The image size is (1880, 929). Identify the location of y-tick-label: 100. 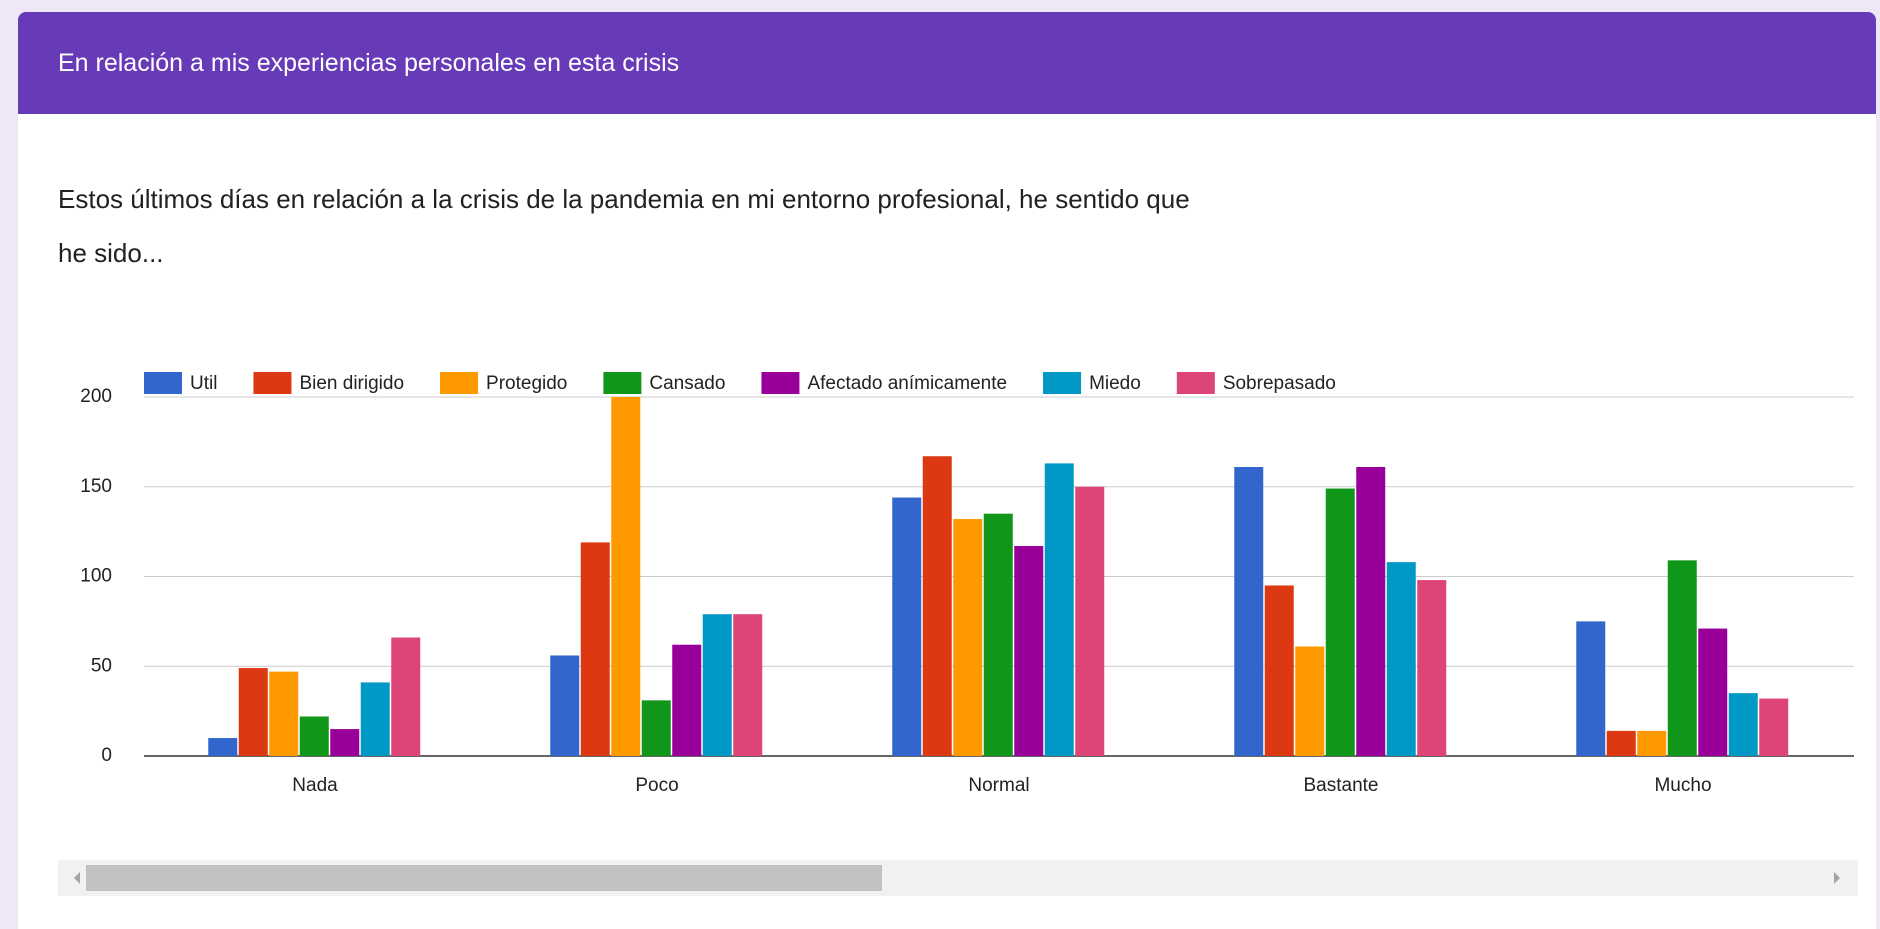
(96, 576).